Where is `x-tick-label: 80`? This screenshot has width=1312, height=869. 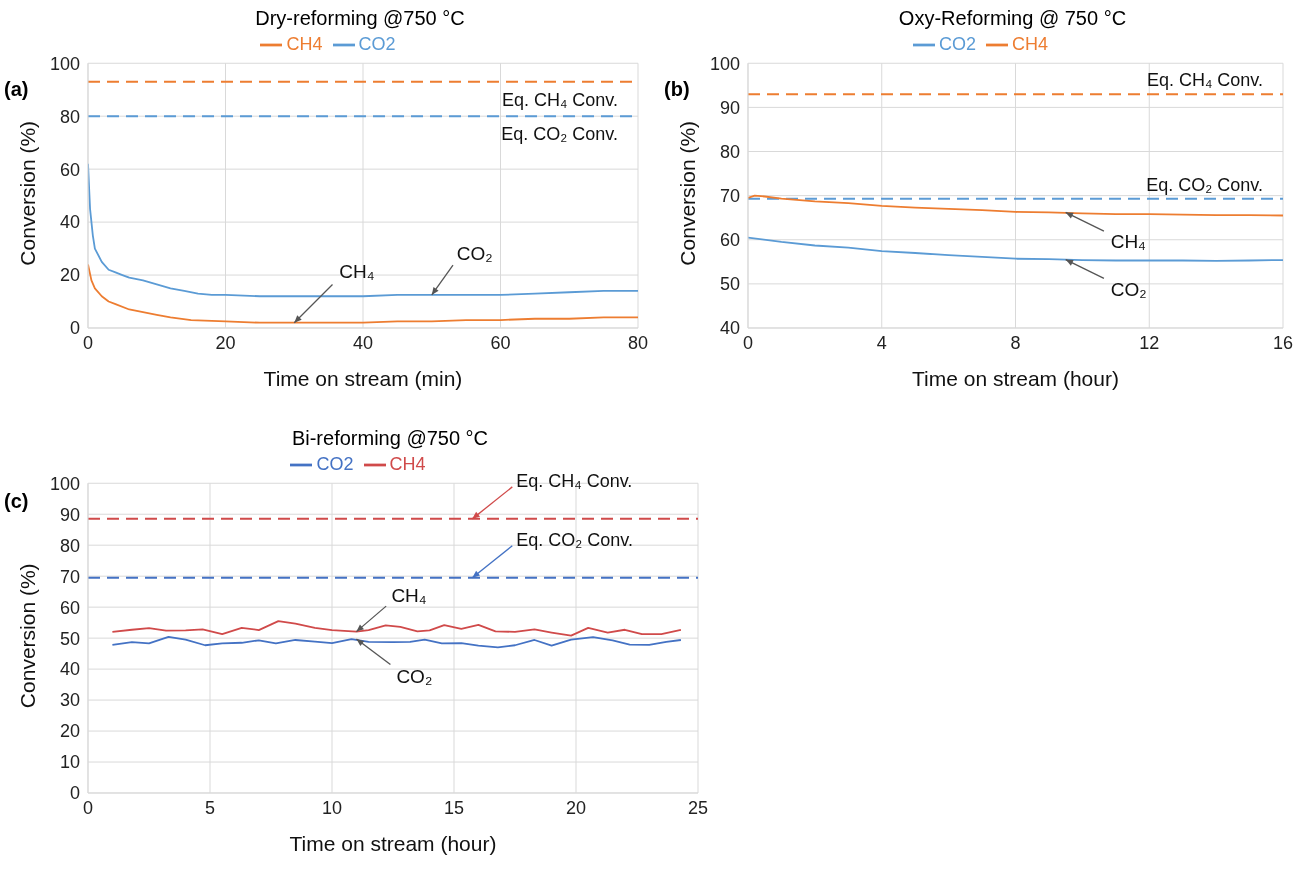 x-tick-label: 80 is located at coordinates (638, 342).